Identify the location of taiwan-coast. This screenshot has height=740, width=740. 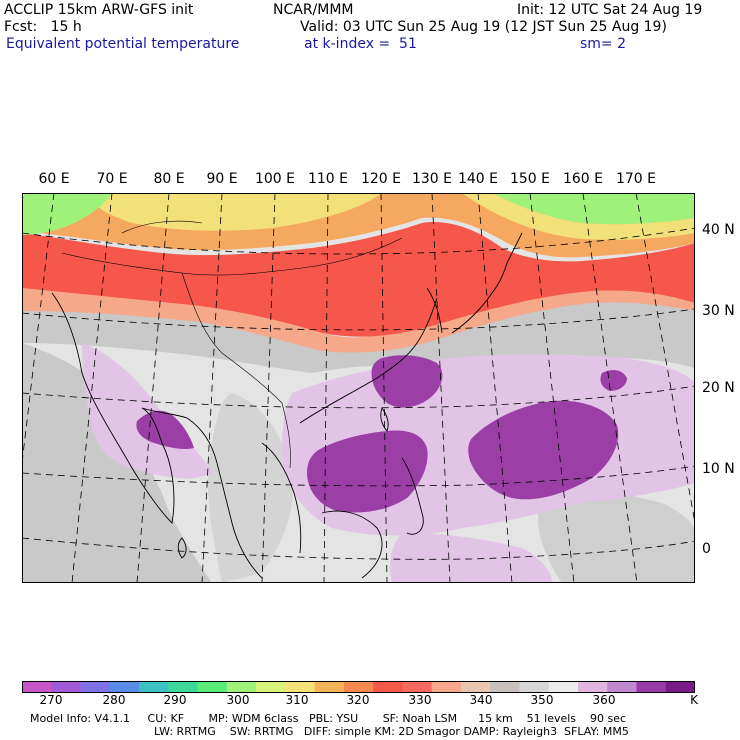
(384, 419).